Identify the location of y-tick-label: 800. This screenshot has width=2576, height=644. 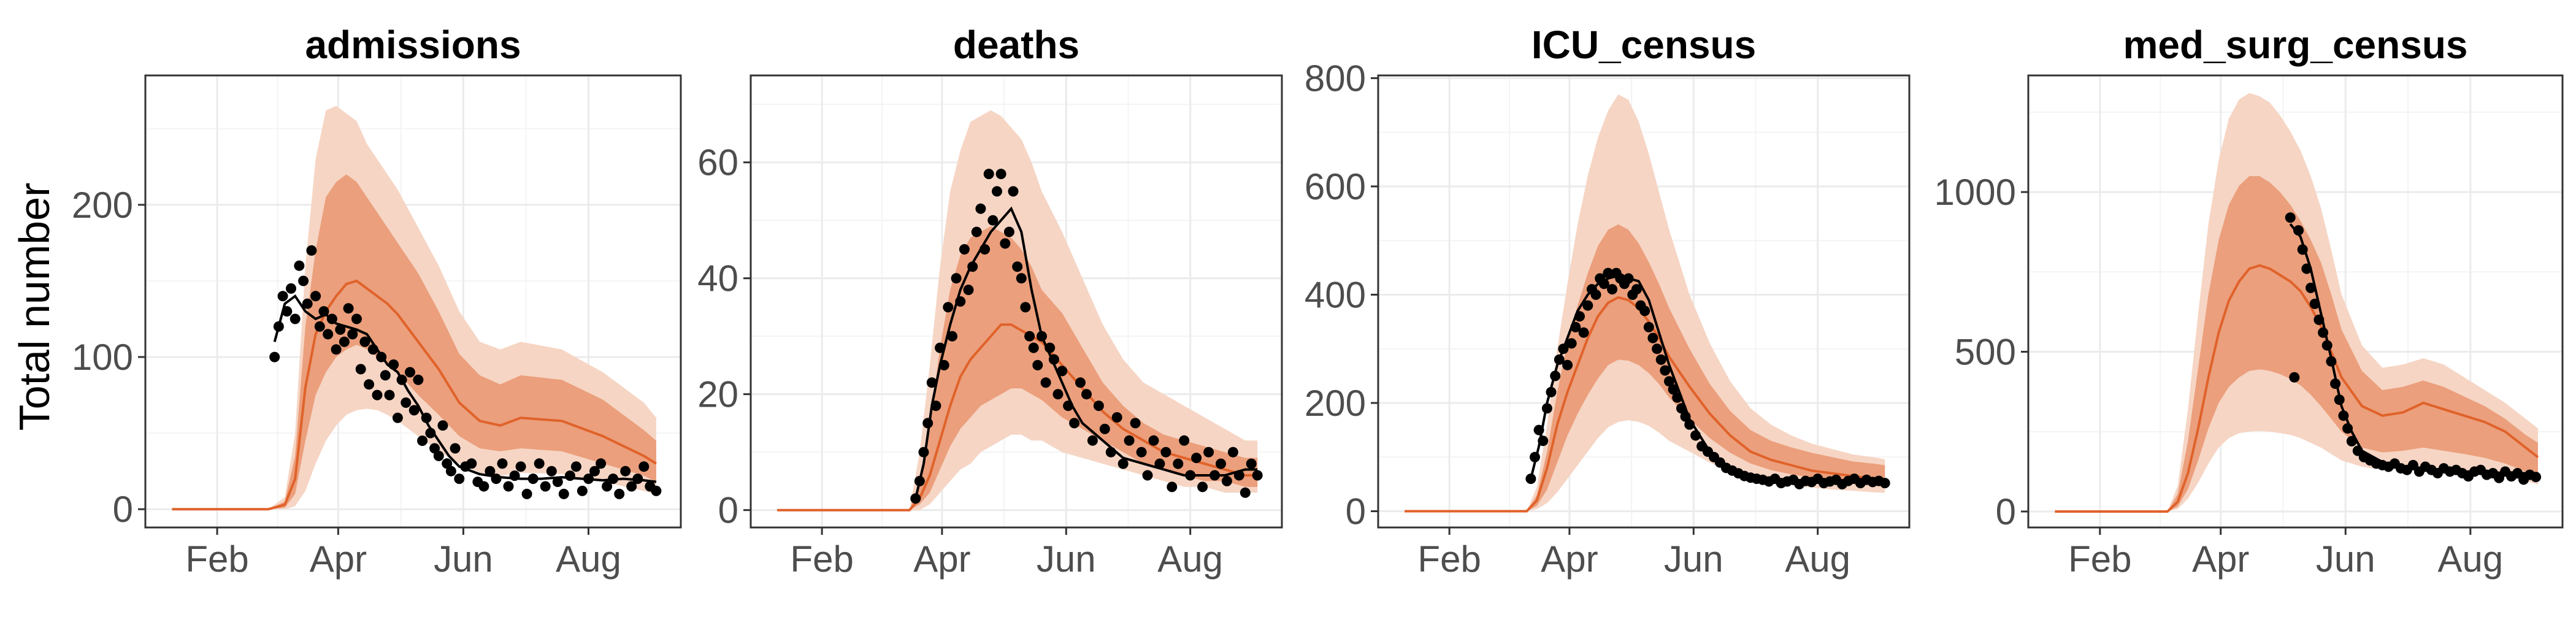
(1335, 78).